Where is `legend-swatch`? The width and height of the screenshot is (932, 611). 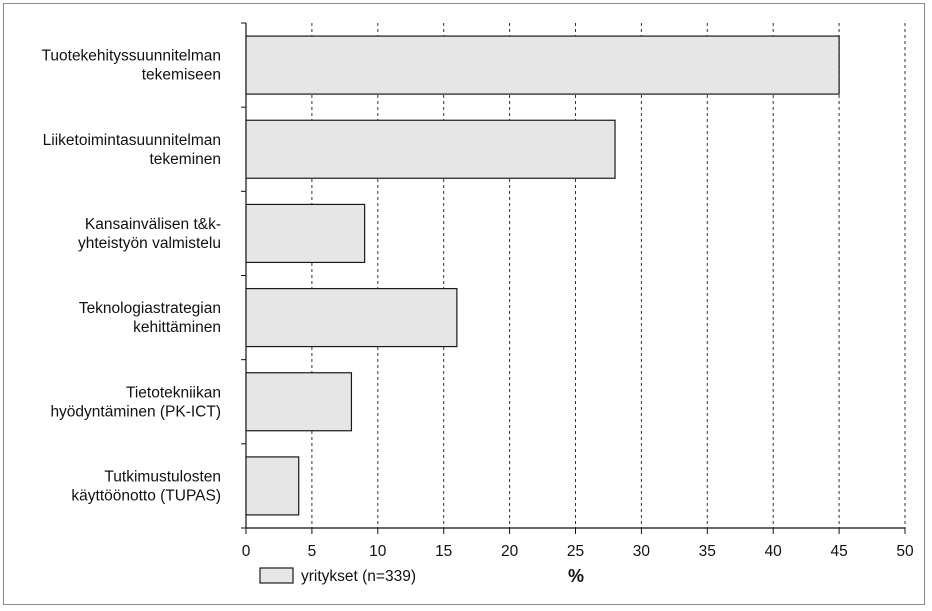
legend-swatch is located at coordinates (276, 575).